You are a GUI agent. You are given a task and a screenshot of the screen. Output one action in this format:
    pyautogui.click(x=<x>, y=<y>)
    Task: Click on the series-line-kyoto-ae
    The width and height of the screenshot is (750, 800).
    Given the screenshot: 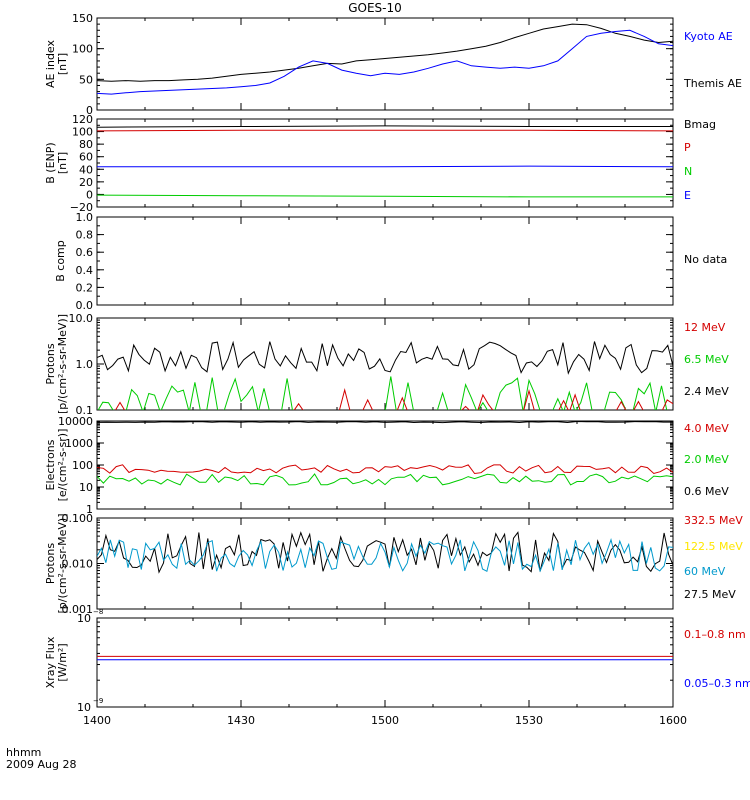 What is the action you would take?
    pyautogui.click(x=385, y=62)
    